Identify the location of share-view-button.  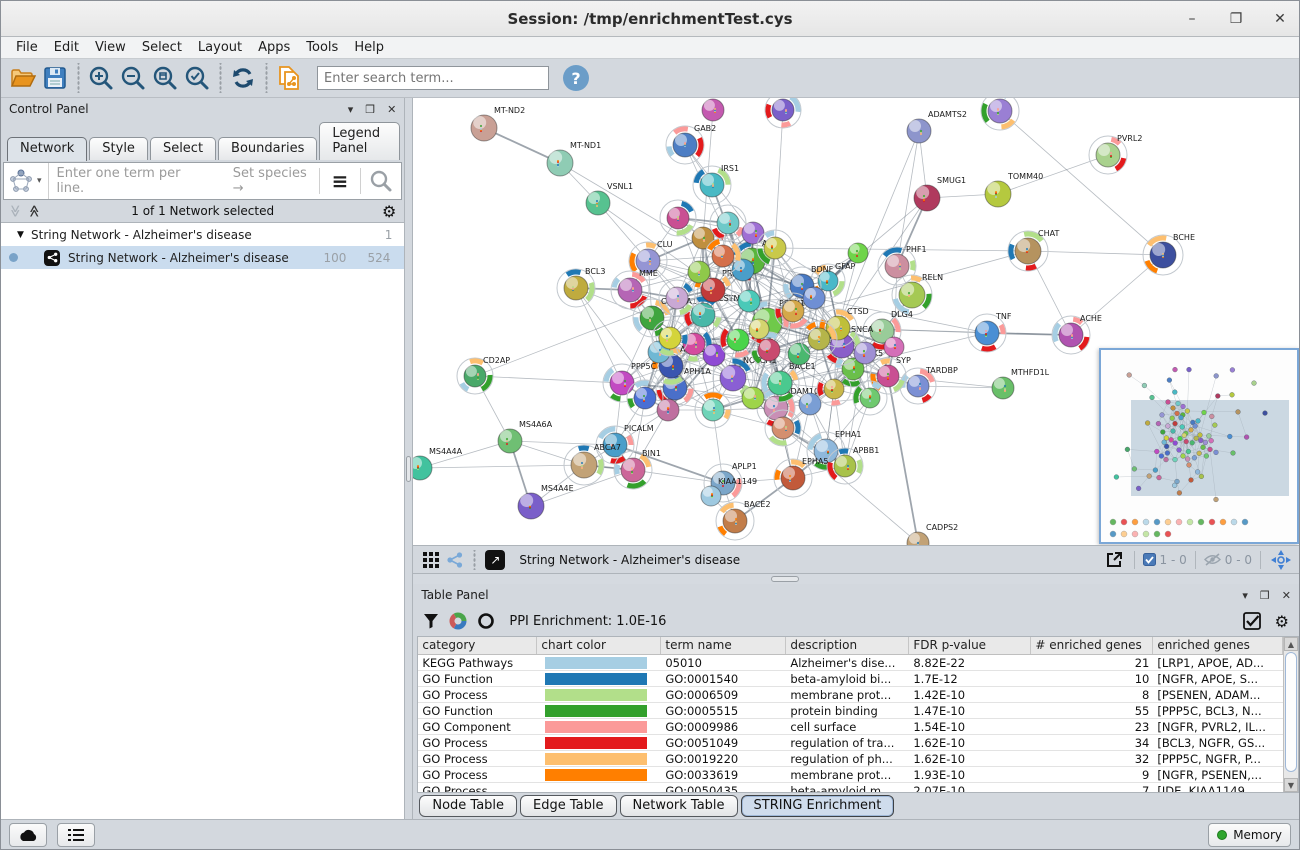
(455, 560).